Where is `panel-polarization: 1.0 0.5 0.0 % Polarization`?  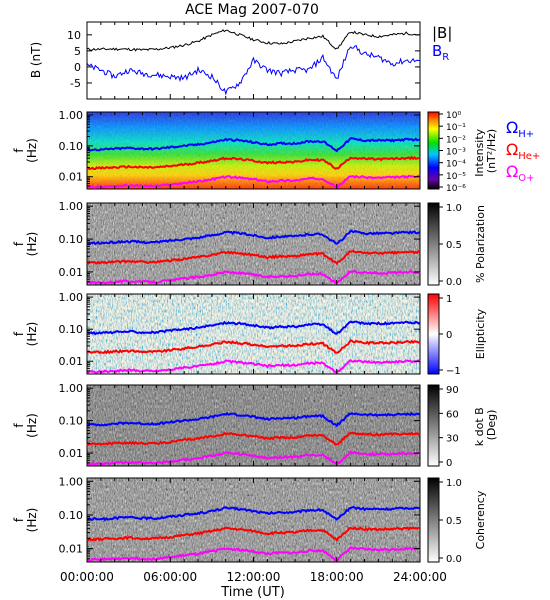
panel-polarization: 1.0 0.5 0.0 % Polarization is located at coordinates (286, 245).